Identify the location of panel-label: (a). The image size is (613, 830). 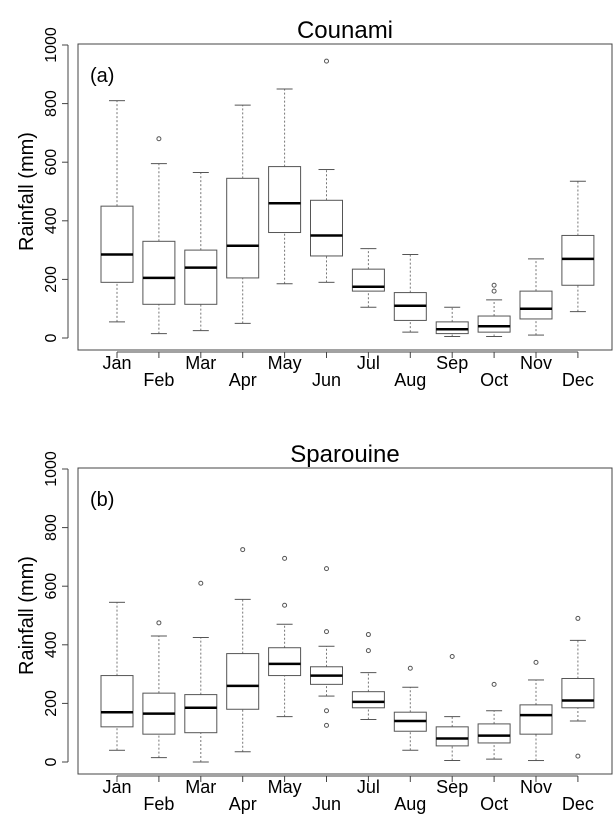
(102, 76).